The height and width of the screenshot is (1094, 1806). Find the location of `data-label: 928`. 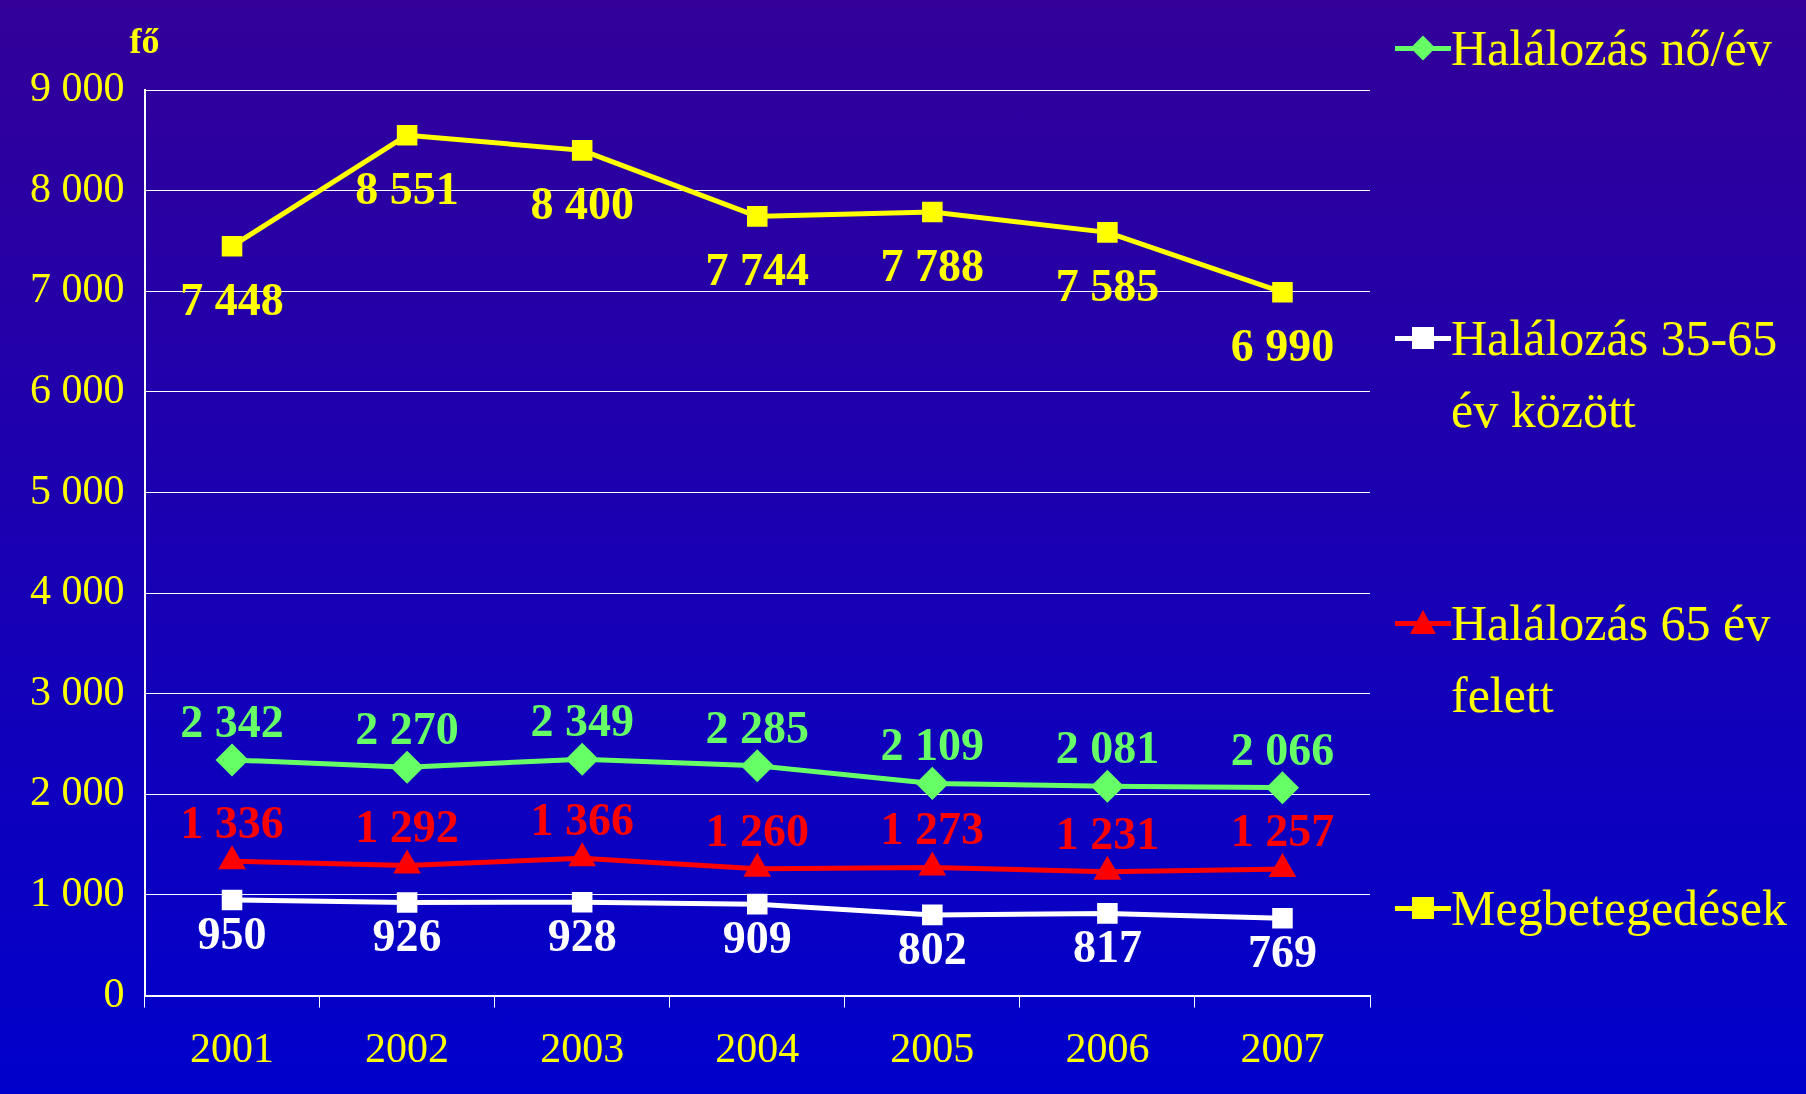

data-label: 928 is located at coordinates (582, 936).